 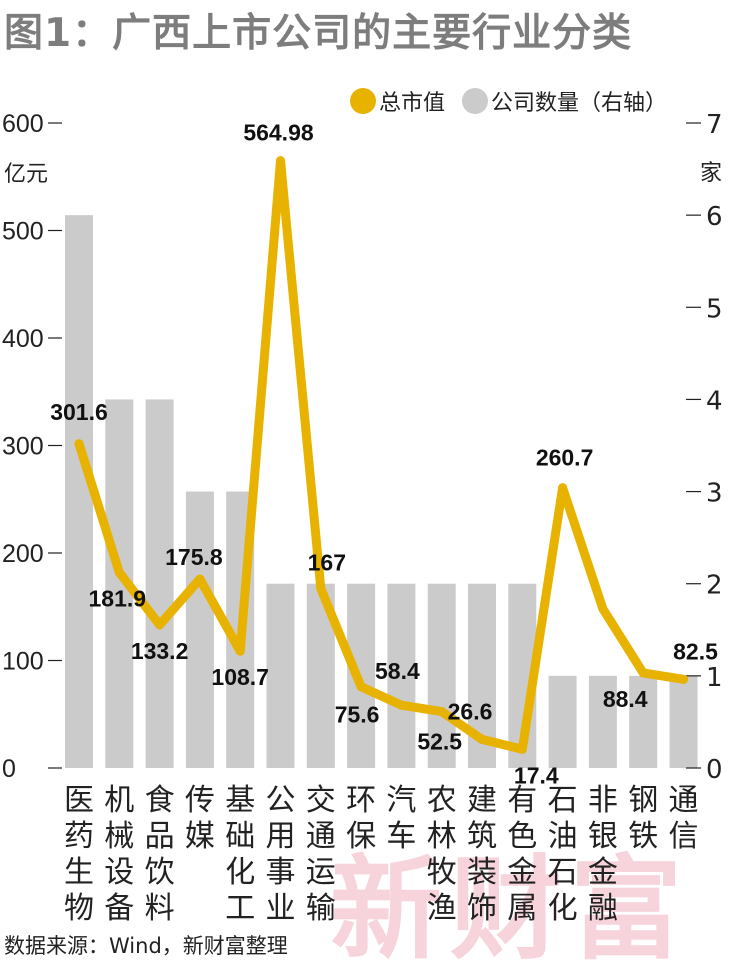 I want to click on category-label-11-char-3: 属, so click(x=522, y=908).